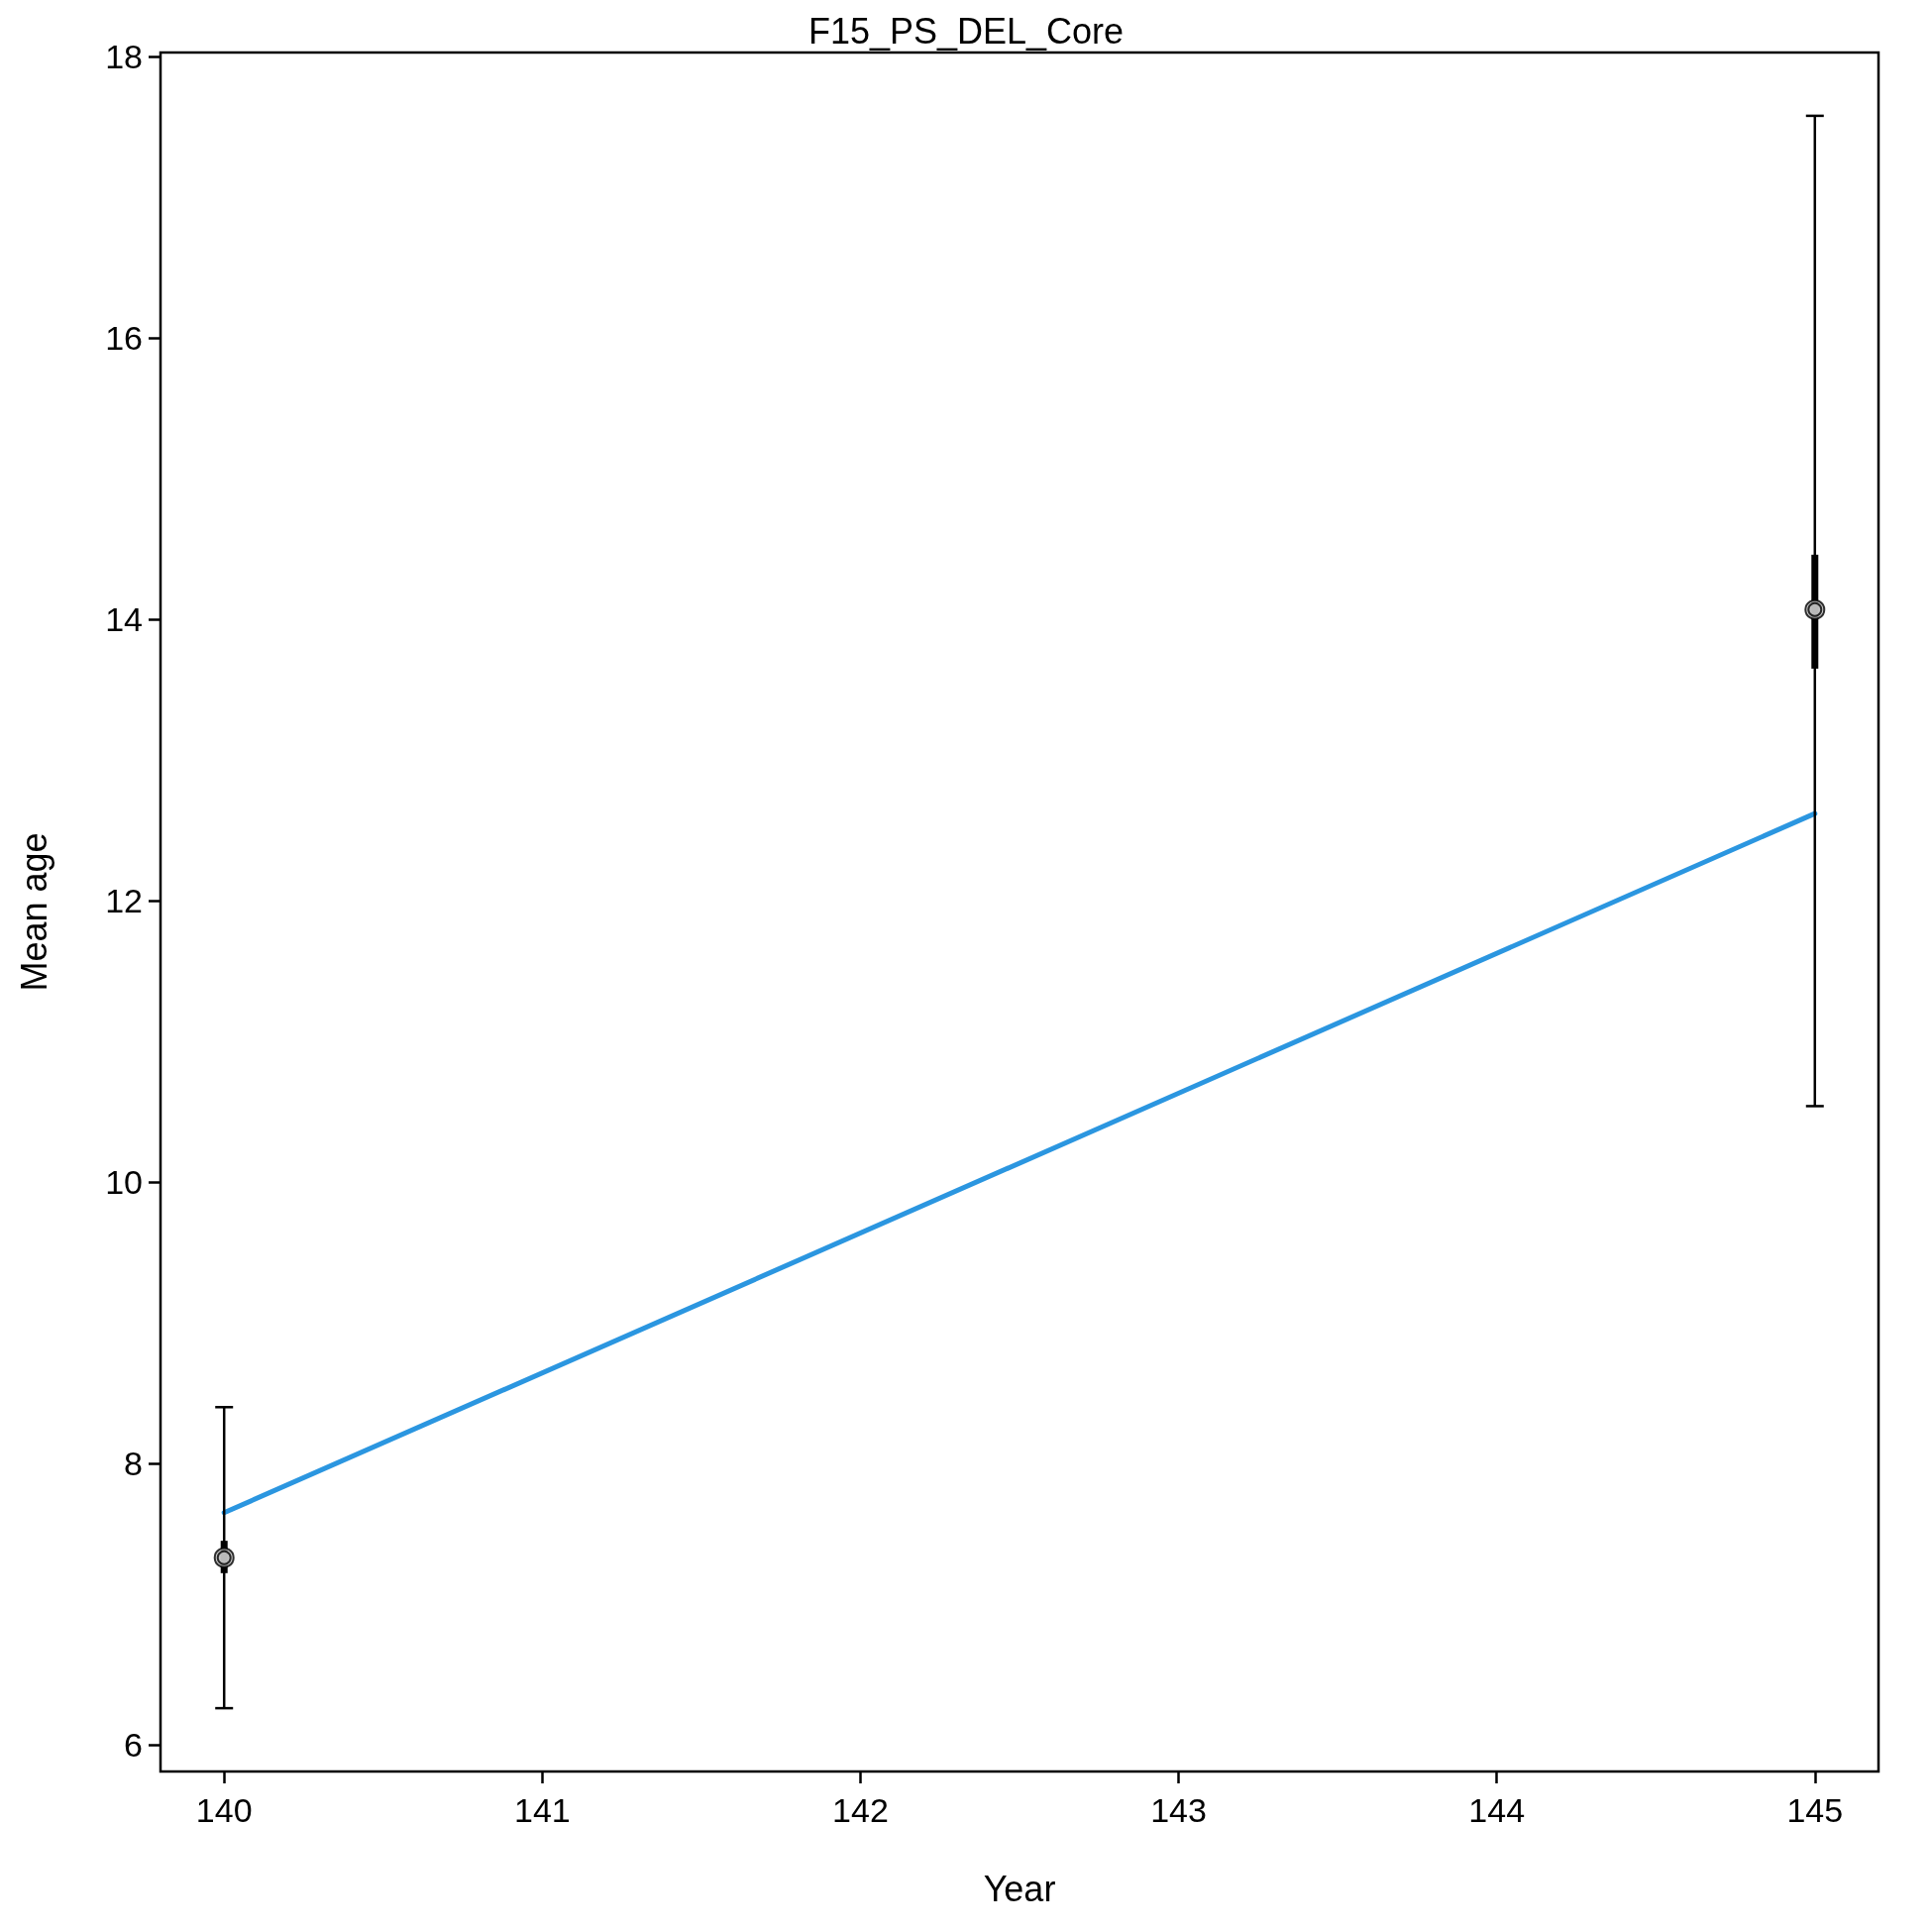 Image resolution: width=1932 pixels, height=1932 pixels. What do you see at coordinates (124, 57) in the screenshot?
I see `y-tick-label: 18` at bounding box center [124, 57].